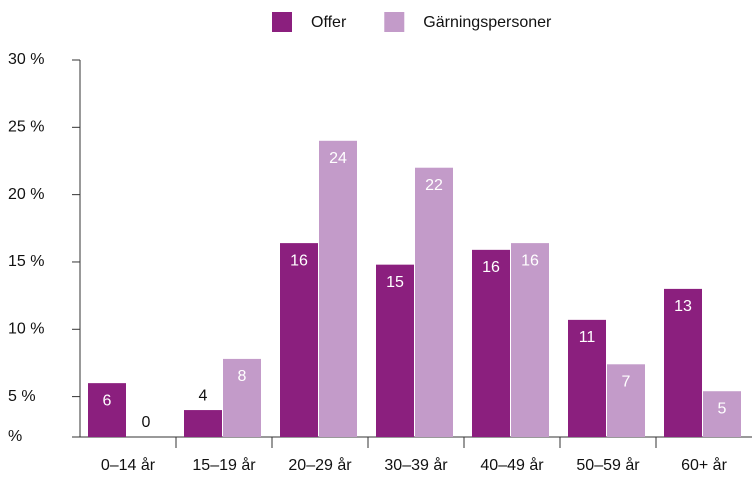 The height and width of the screenshot is (499, 752). Describe the element at coordinates (320, 465) in the screenshot. I see `x-tick-label: 20–29 år` at that location.